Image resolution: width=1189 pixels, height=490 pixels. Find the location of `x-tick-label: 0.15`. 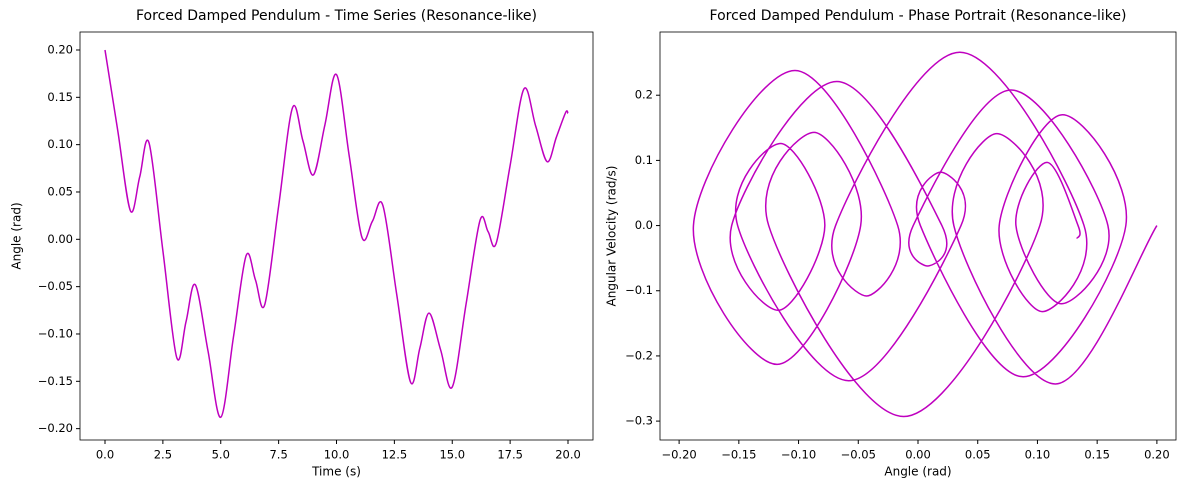

x-tick-label: 0.15 is located at coordinates (1097, 455).